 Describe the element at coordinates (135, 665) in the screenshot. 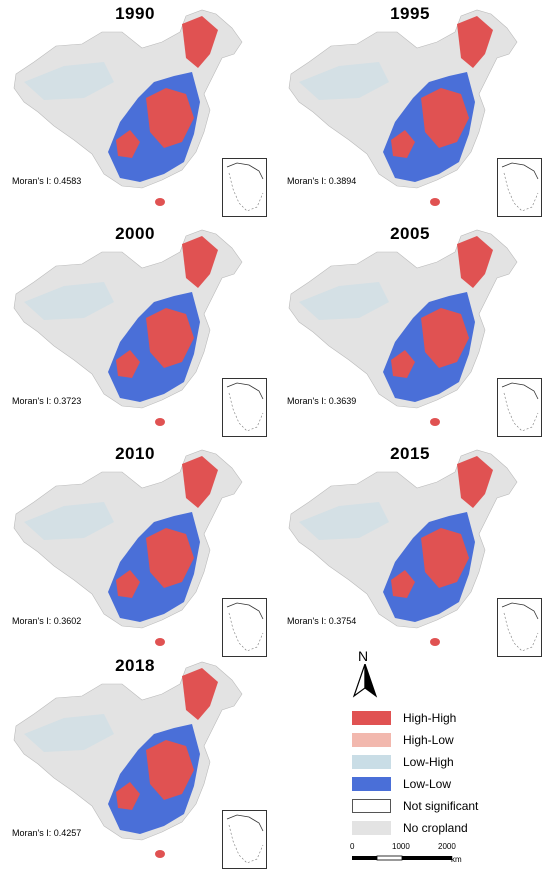

I see `panel-year: 2018` at that location.